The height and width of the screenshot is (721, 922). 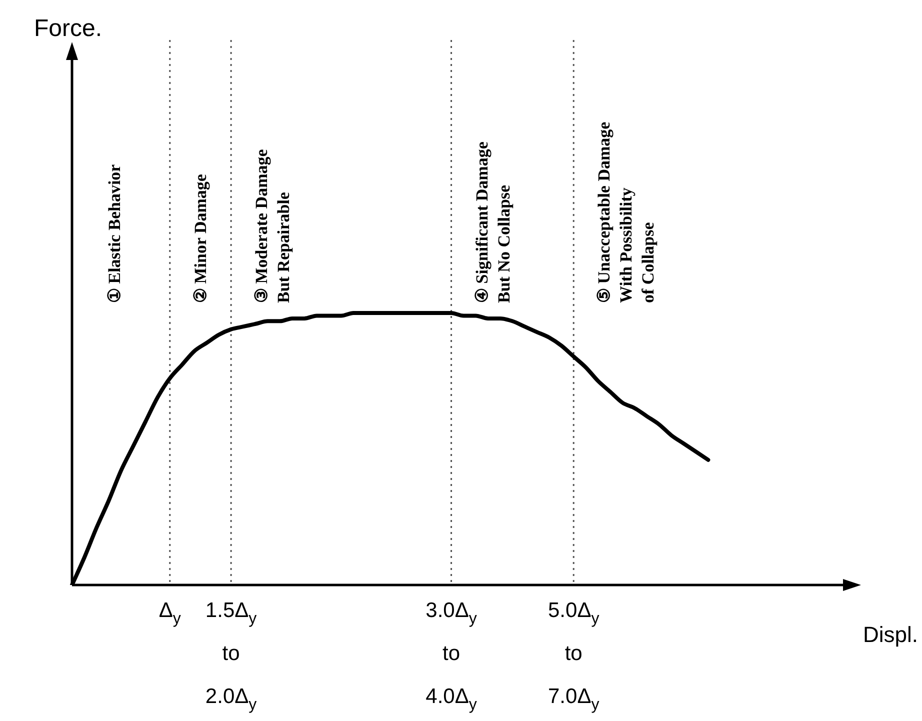 I want to click on text: ③ Moderate Damage But Repairable, so click(x=273, y=225).